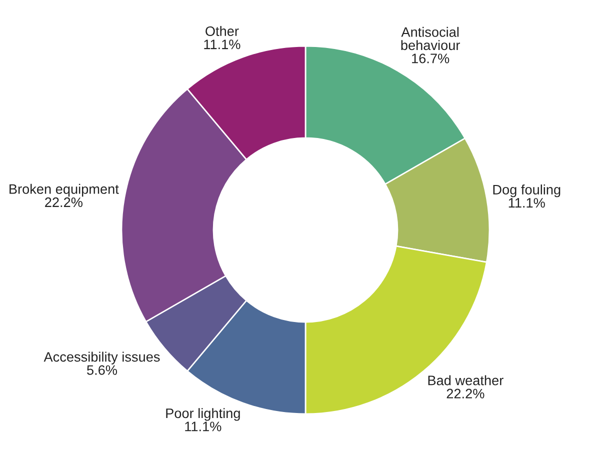 This screenshot has height=460, width=611. Describe the element at coordinates (526, 191) in the screenshot. I see `slice-label: Dog fouling` at that location.